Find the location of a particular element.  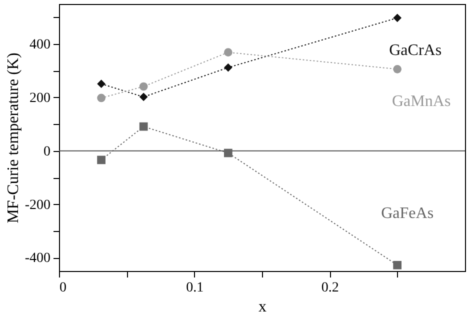

x-tick-label: 0.2 is located at coordinates (330, 288).